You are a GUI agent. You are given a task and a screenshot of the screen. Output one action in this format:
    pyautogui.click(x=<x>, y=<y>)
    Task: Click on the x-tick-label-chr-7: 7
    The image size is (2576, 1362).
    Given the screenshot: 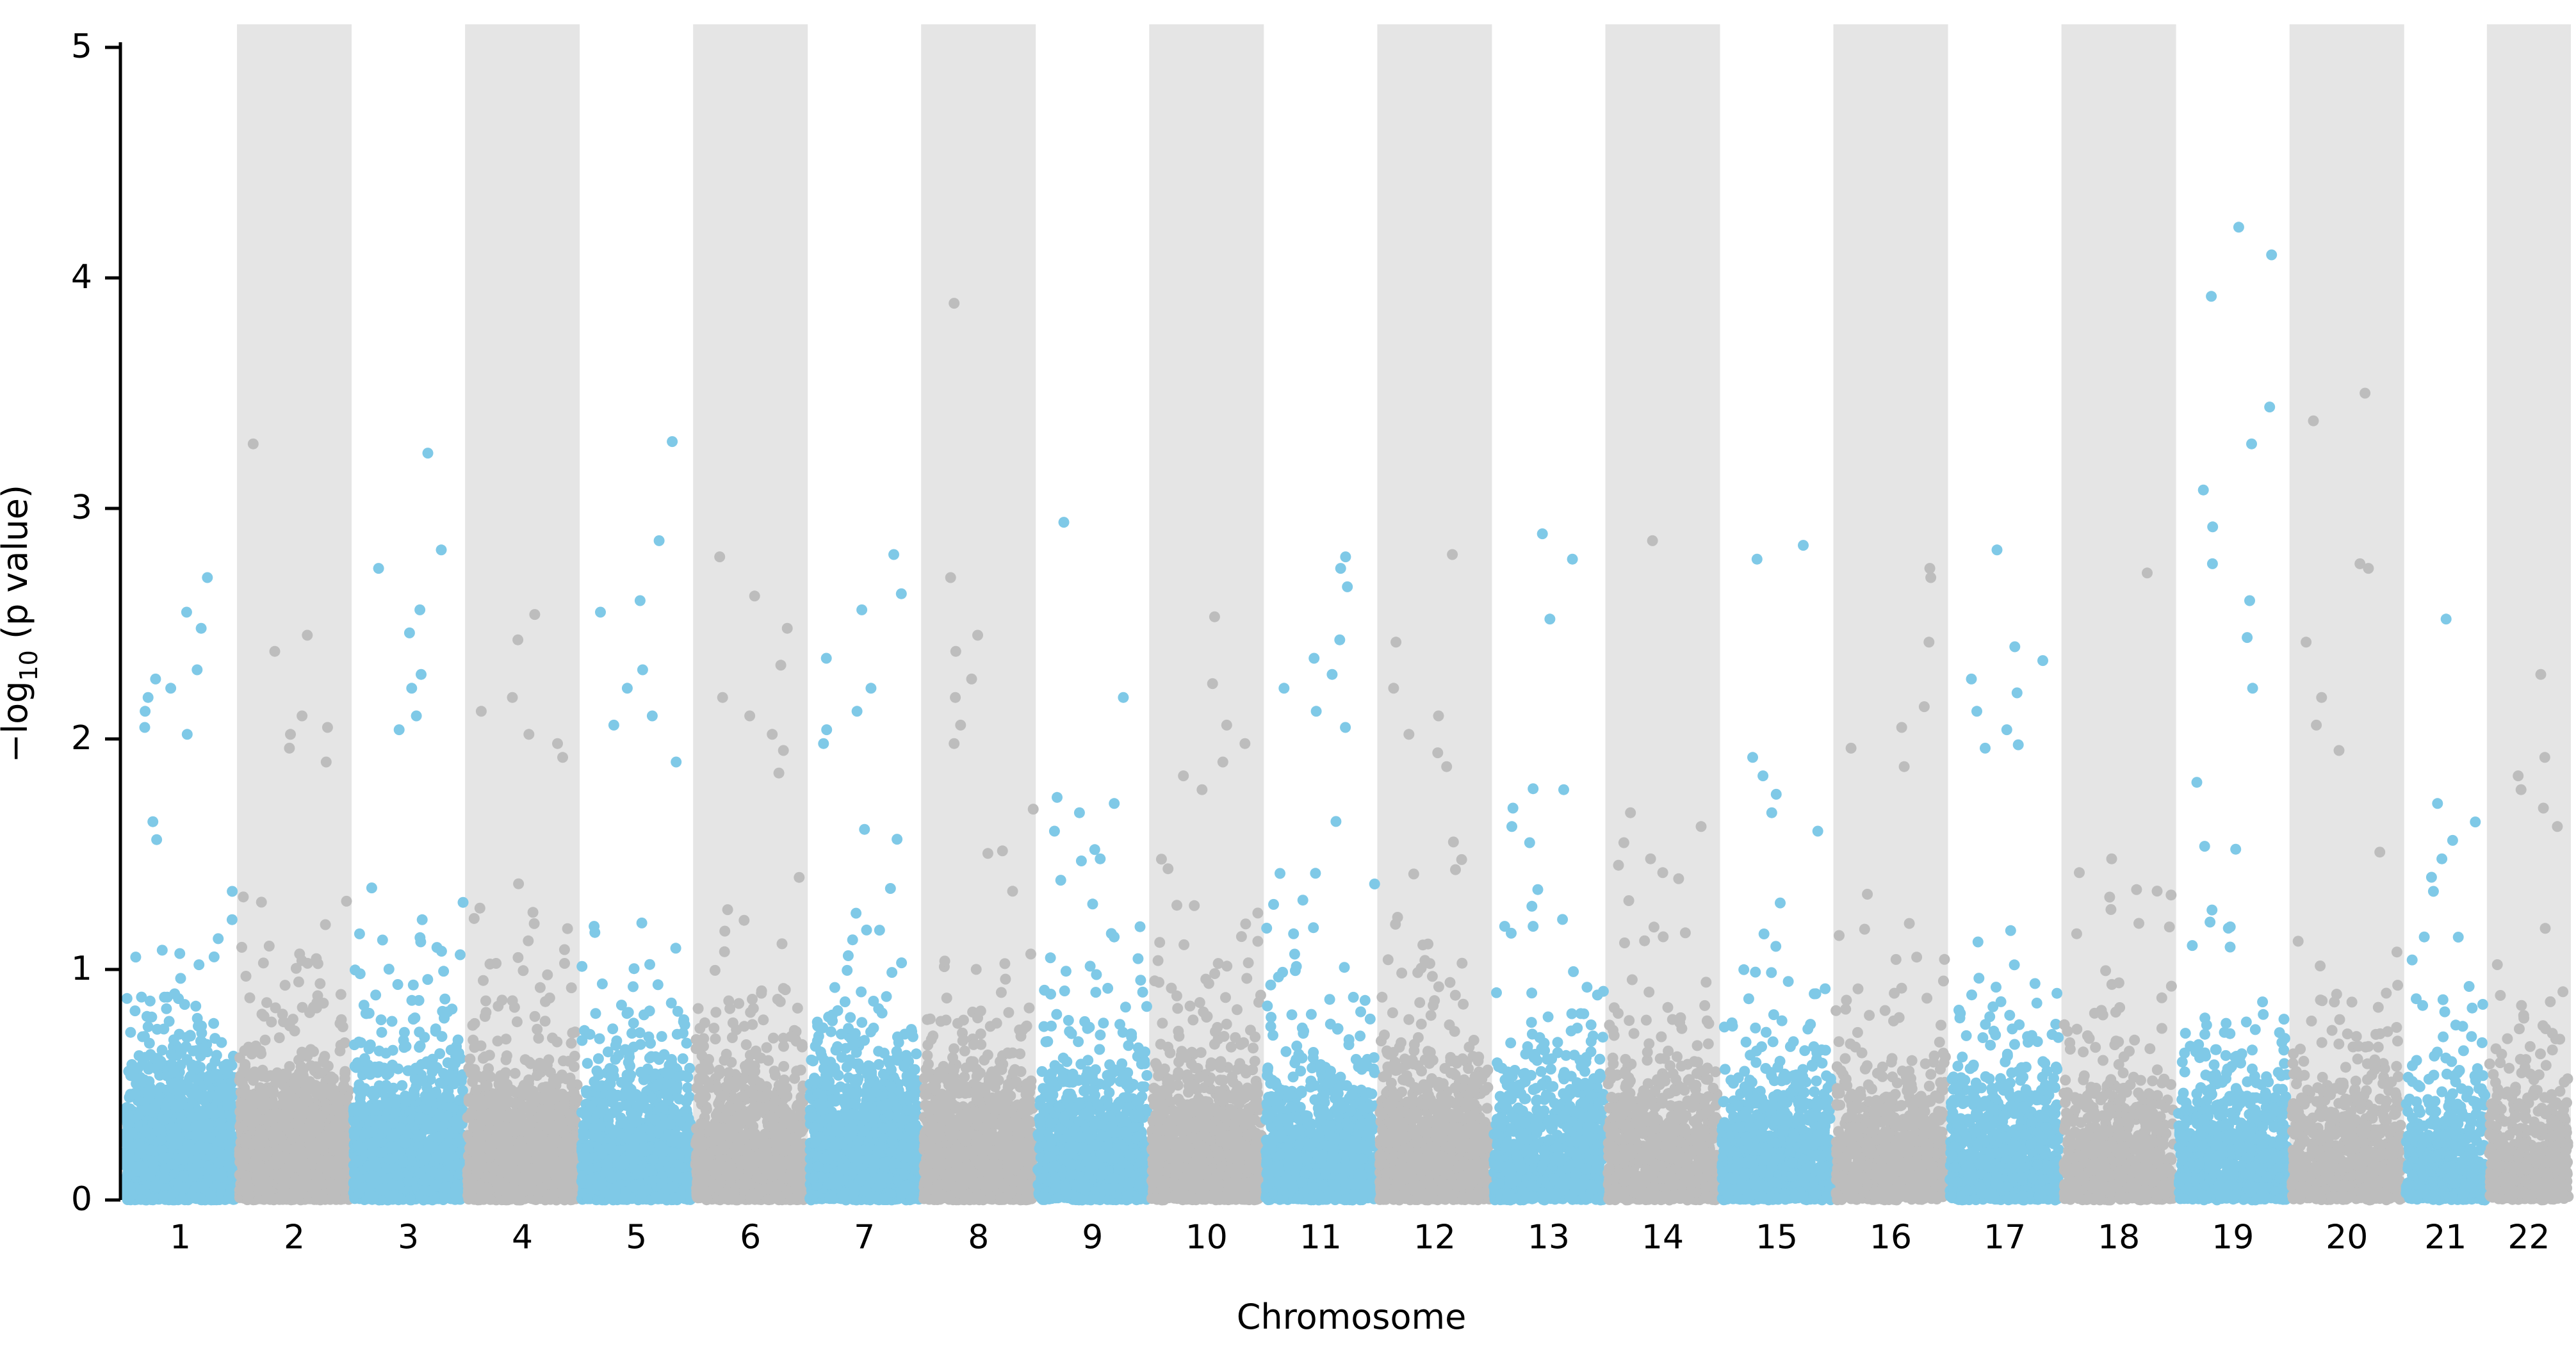 What is the action you would take?
    pyautogui.click(x=864, y=1238)
    